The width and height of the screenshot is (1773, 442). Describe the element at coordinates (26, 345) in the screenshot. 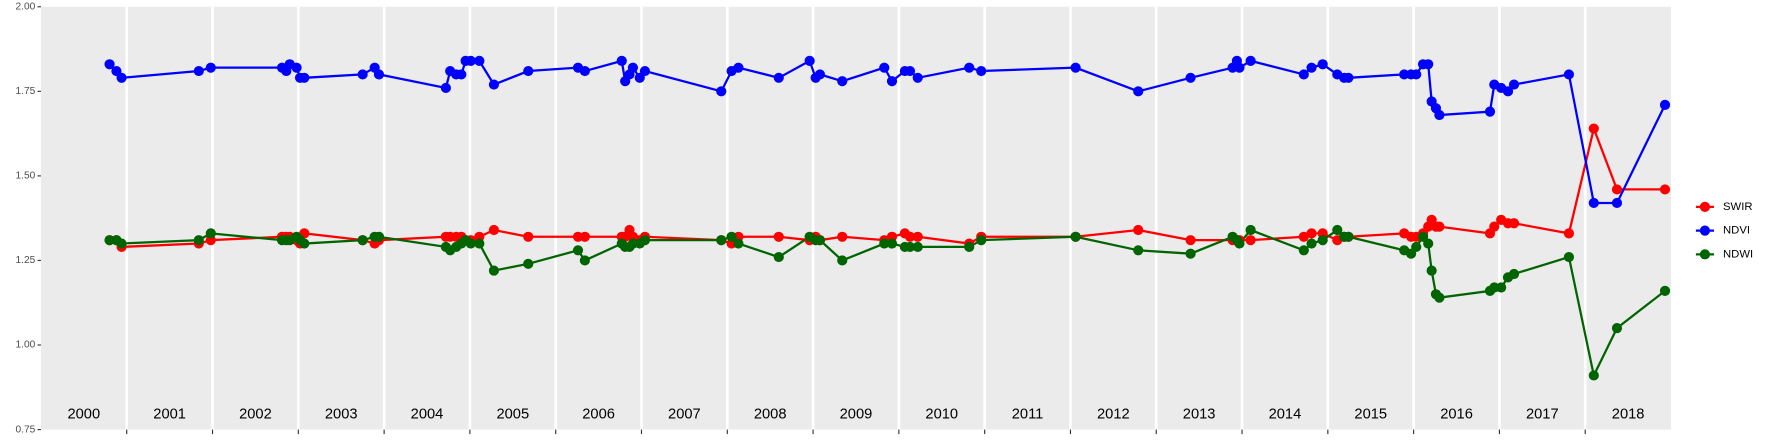

I see `y-tick-label: 1.00` at that location.